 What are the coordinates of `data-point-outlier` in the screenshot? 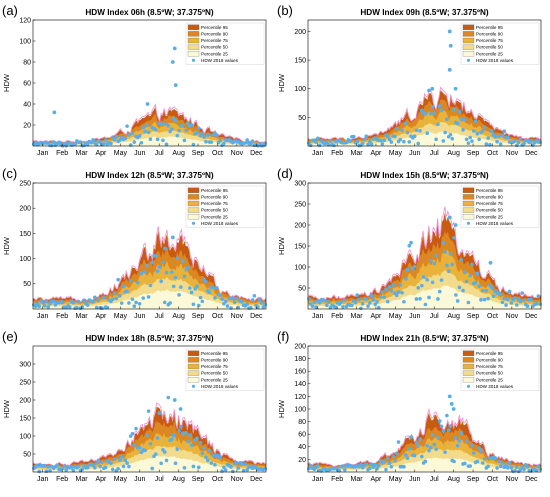 It's located at (455, 225).